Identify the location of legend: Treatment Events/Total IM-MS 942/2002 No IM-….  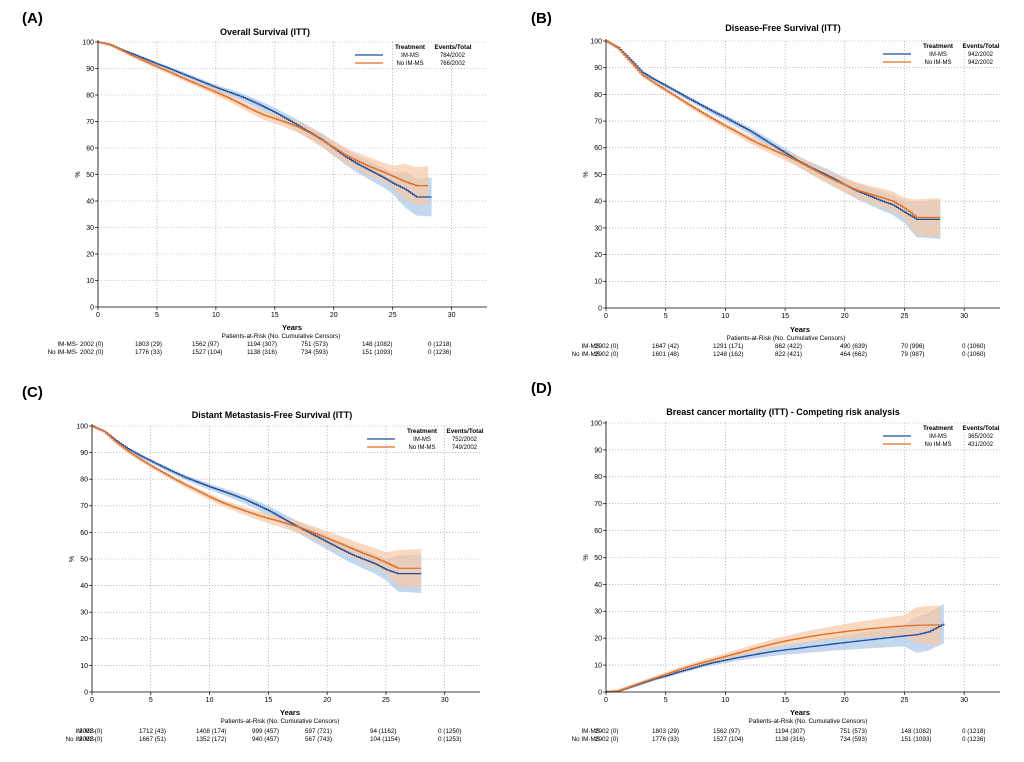
(941, 54).